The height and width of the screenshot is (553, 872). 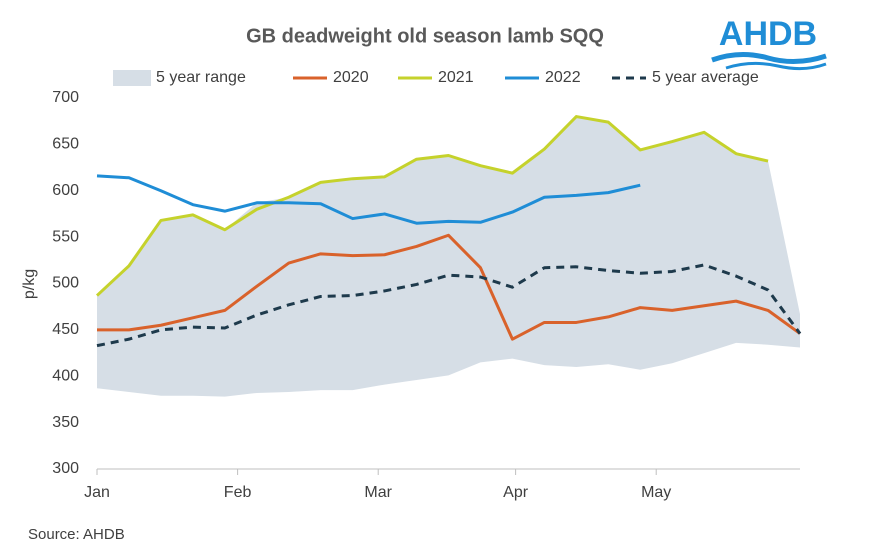 What do you see at coordinates (65, 283) in the screenshot?
I see `y-tick-label: 500` at bounding box center [65, 283].